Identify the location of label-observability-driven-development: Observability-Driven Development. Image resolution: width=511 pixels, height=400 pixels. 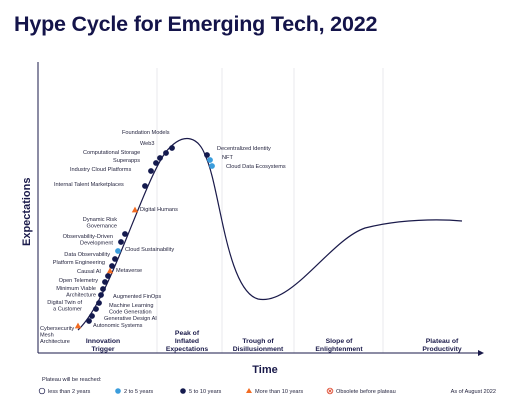
(88, 240).